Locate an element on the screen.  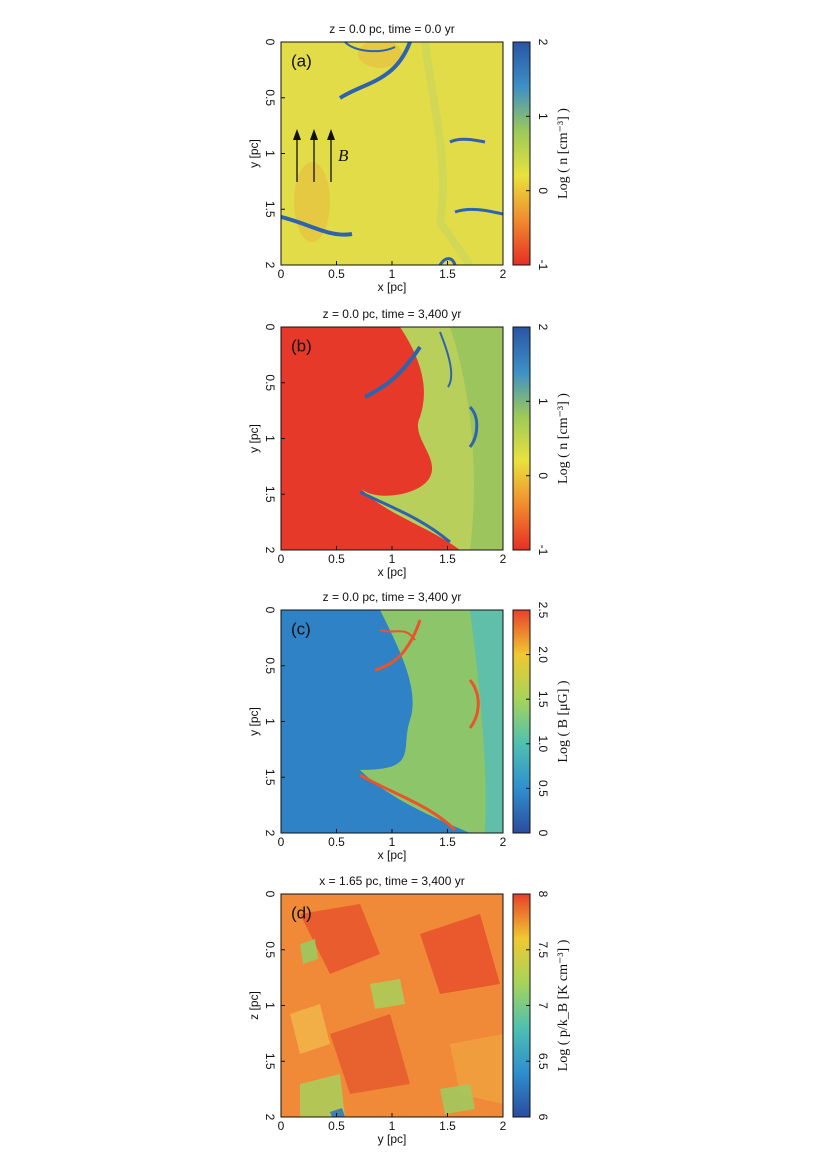
colorbar-label: Log ( n [cm⁻³] ) is located at coordinates (563, 153).